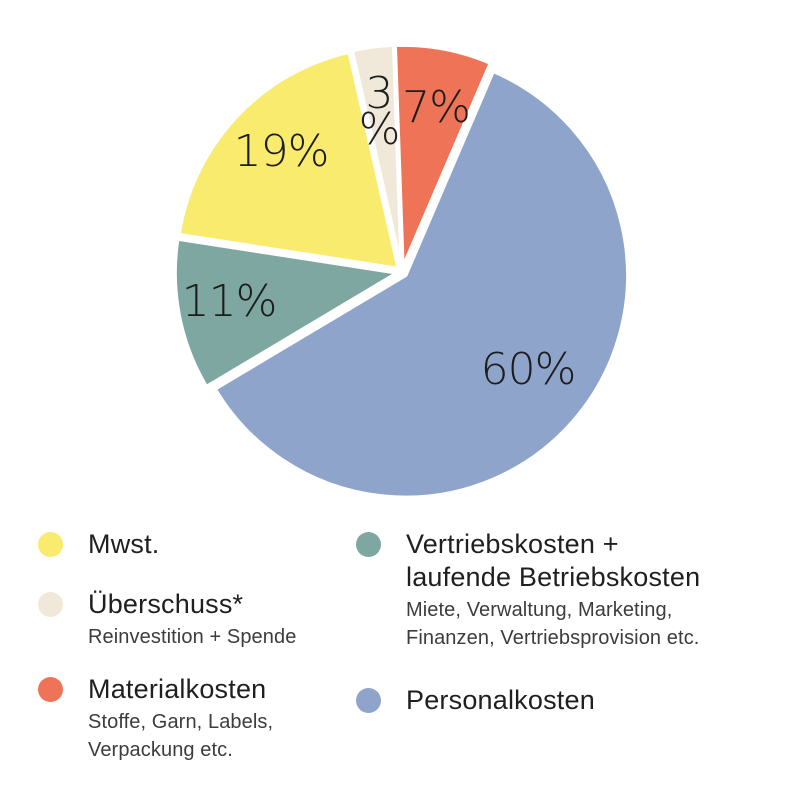 The height and width of the screenshot is (800, 800). I want to click on legend-swatch-personalkosten-icon, so click(368, 700).